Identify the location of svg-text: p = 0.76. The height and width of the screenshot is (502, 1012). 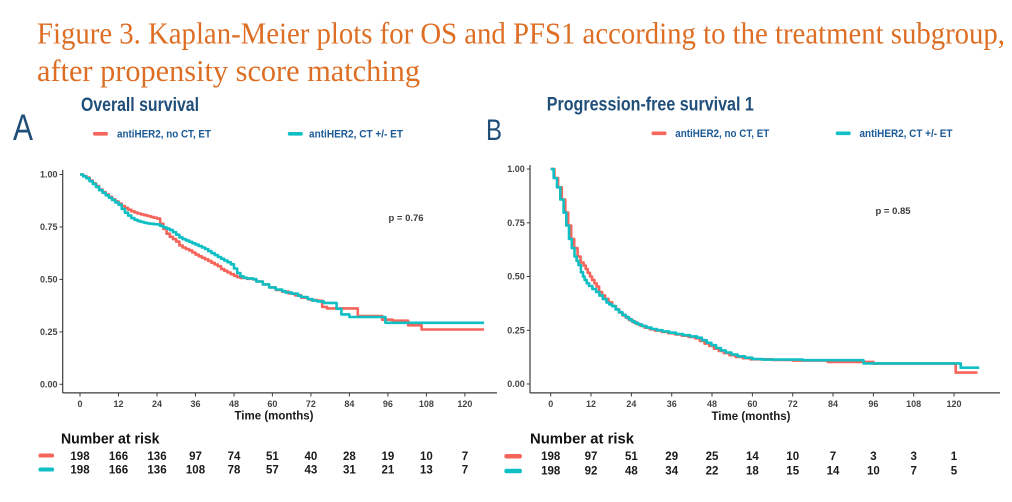
(405, 218).